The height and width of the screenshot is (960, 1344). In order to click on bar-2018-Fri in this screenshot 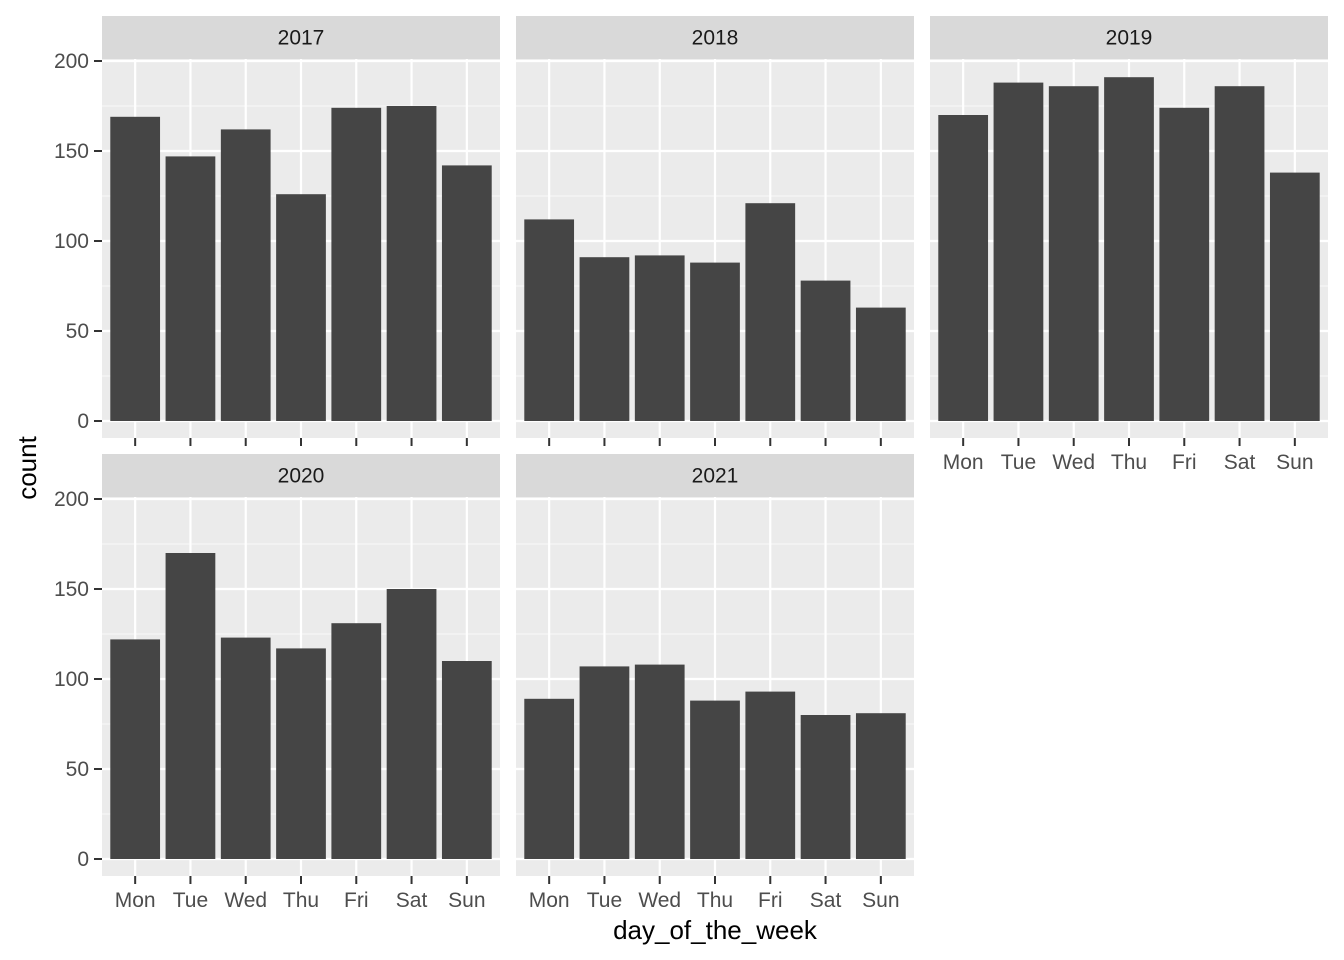, I will do `click(770, 312)`.